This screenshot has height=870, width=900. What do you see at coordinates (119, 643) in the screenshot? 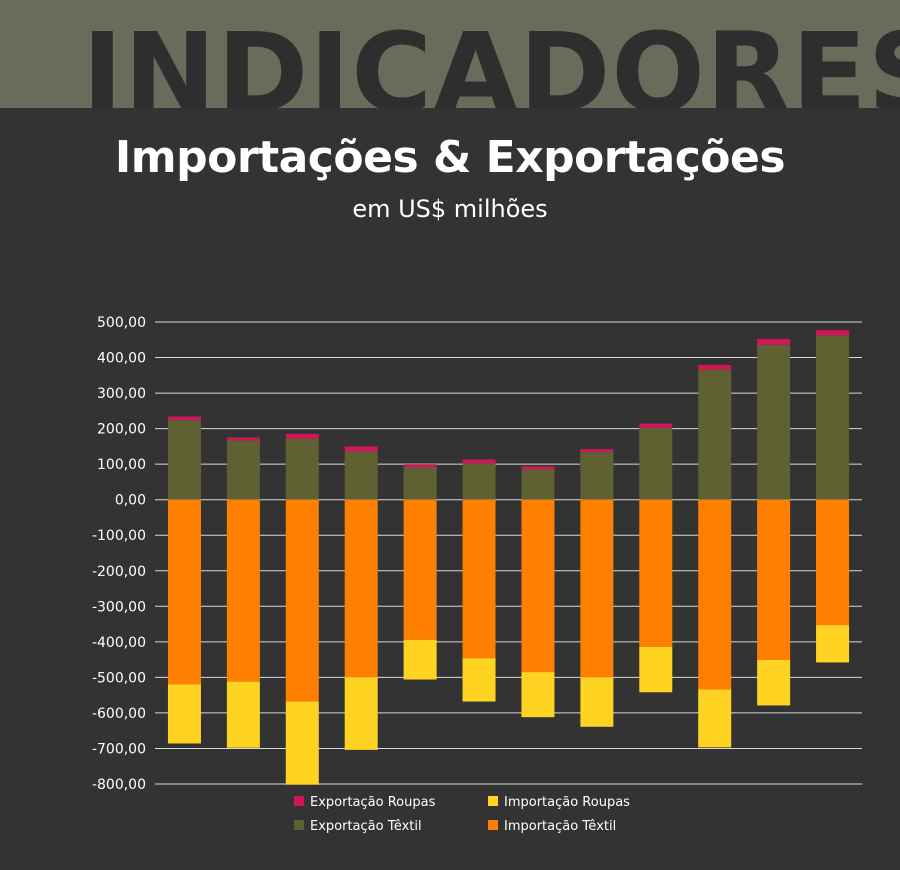
I see `y-tick-label: -400,00` at bounding box center [119, 643].